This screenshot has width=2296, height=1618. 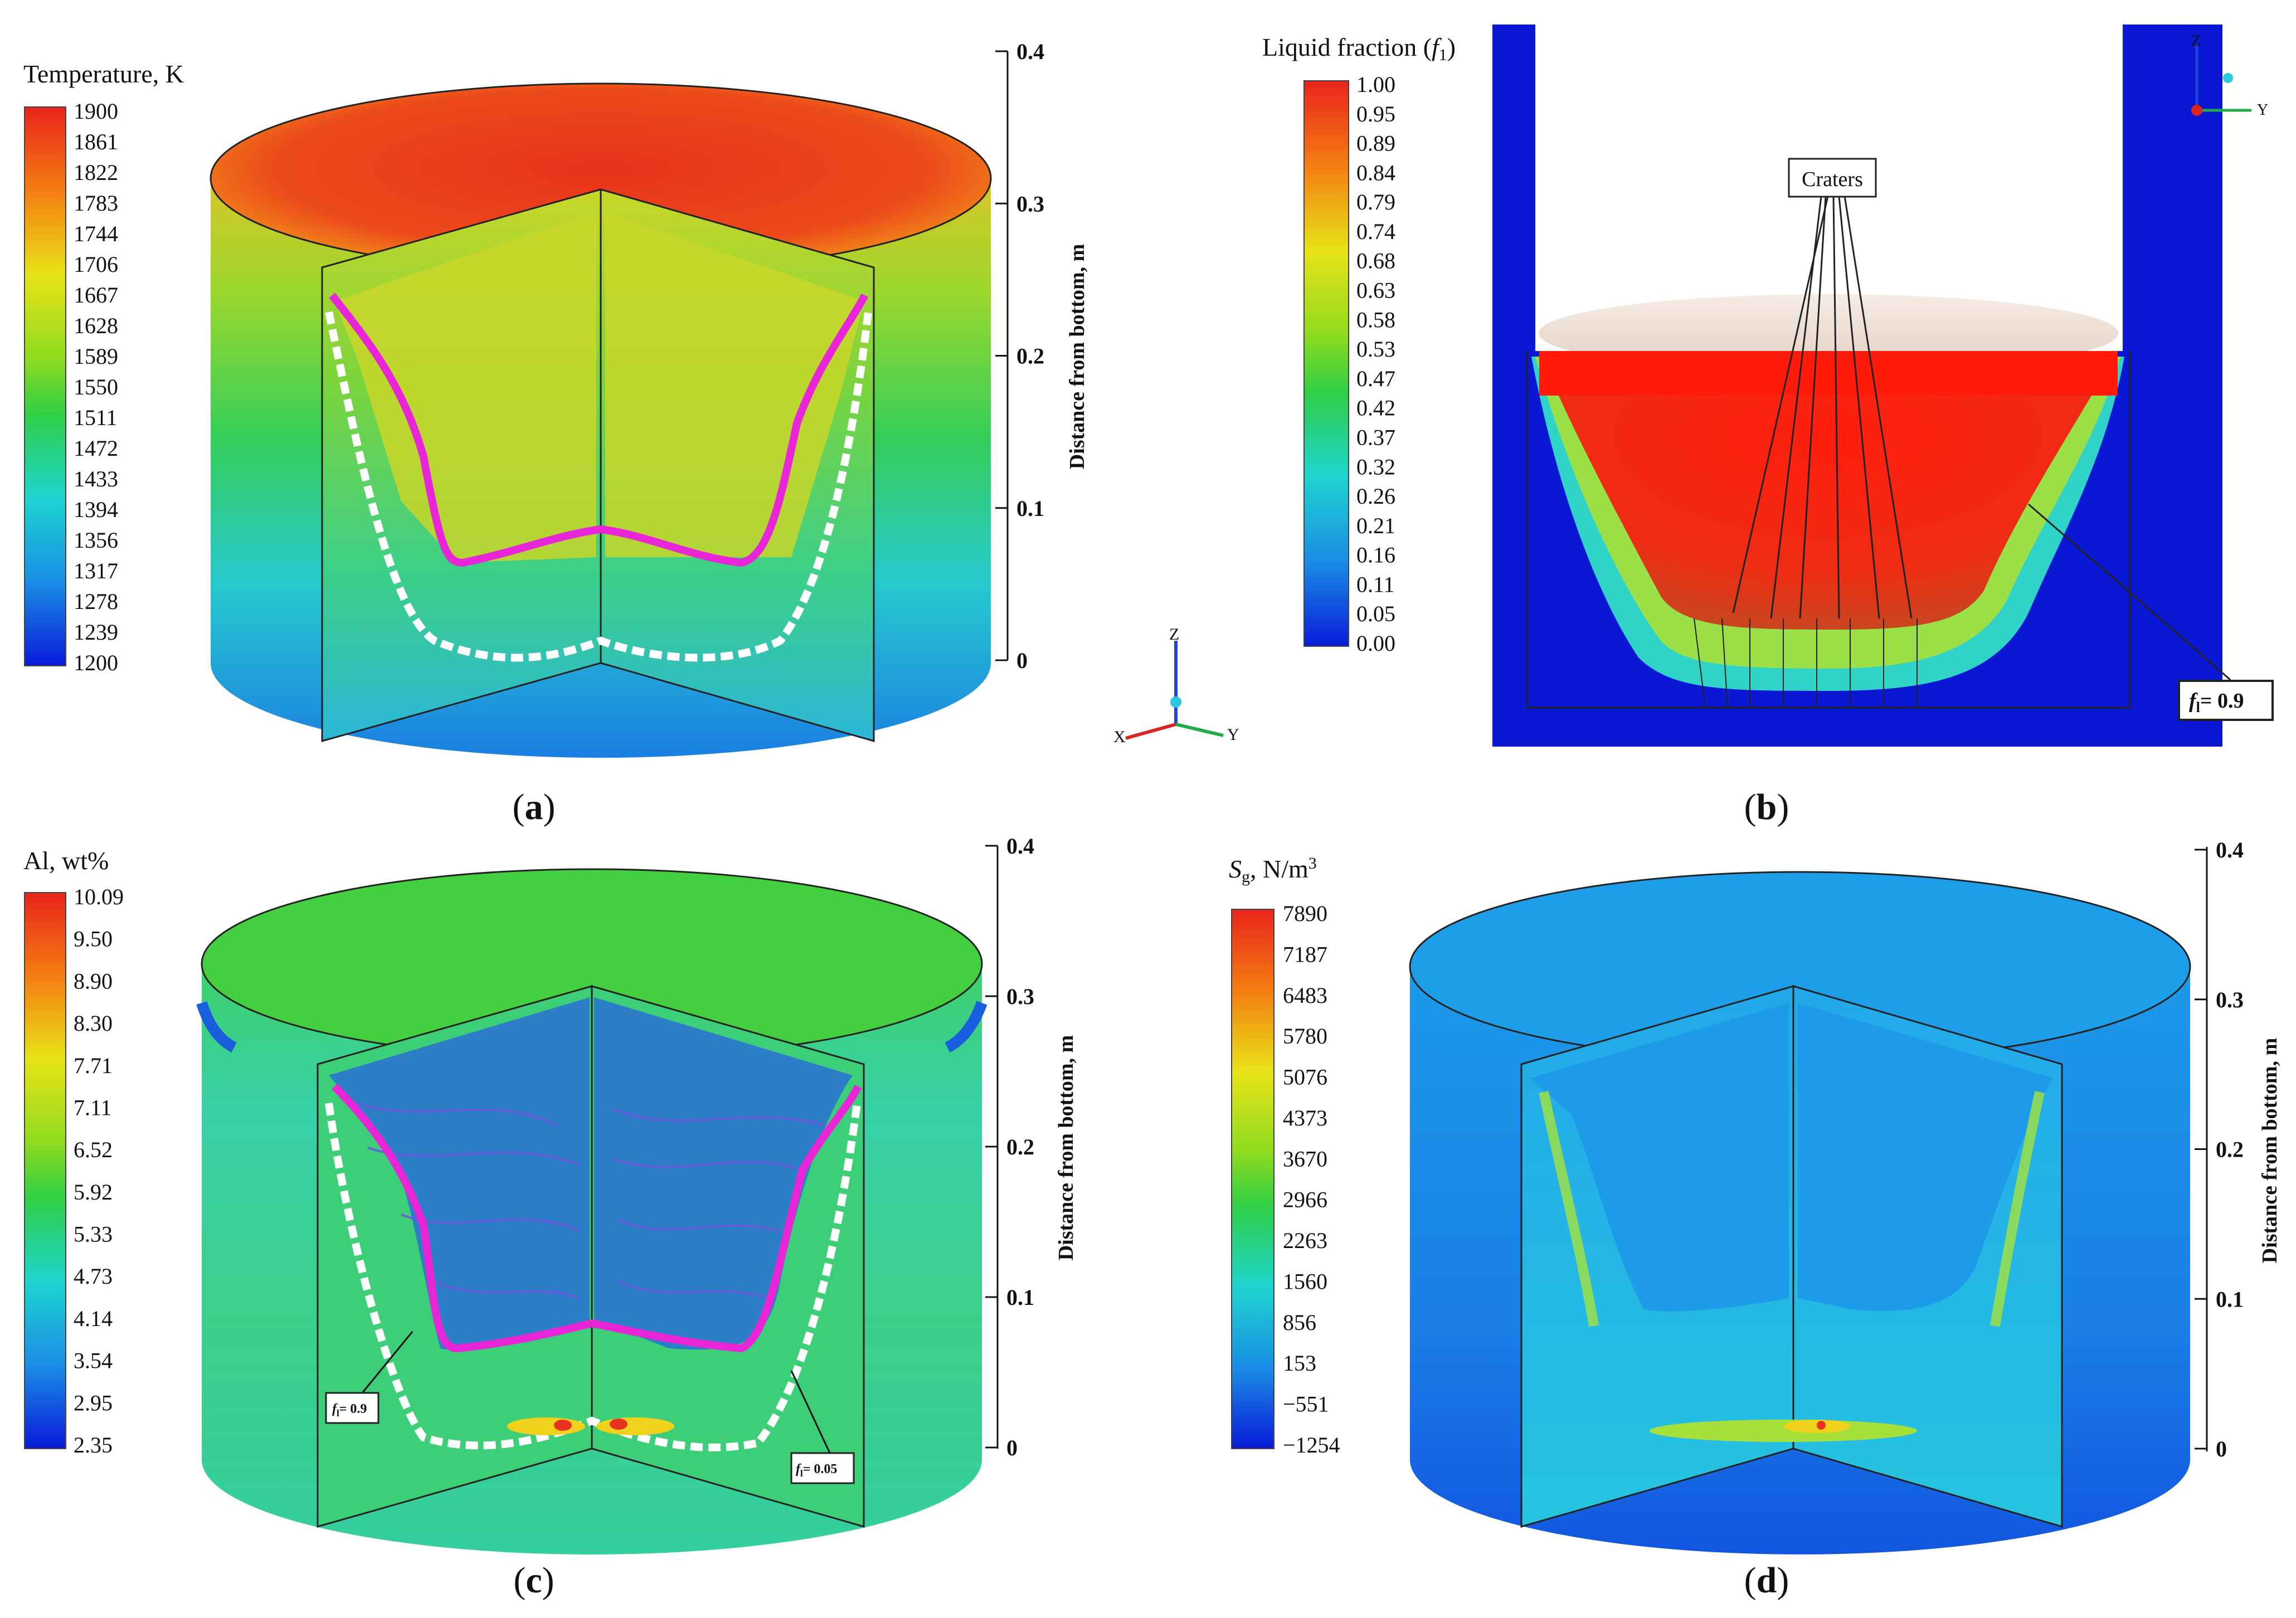 I want to click on panel-d-legend-tick: 856, so click(x=1299, y=1323).